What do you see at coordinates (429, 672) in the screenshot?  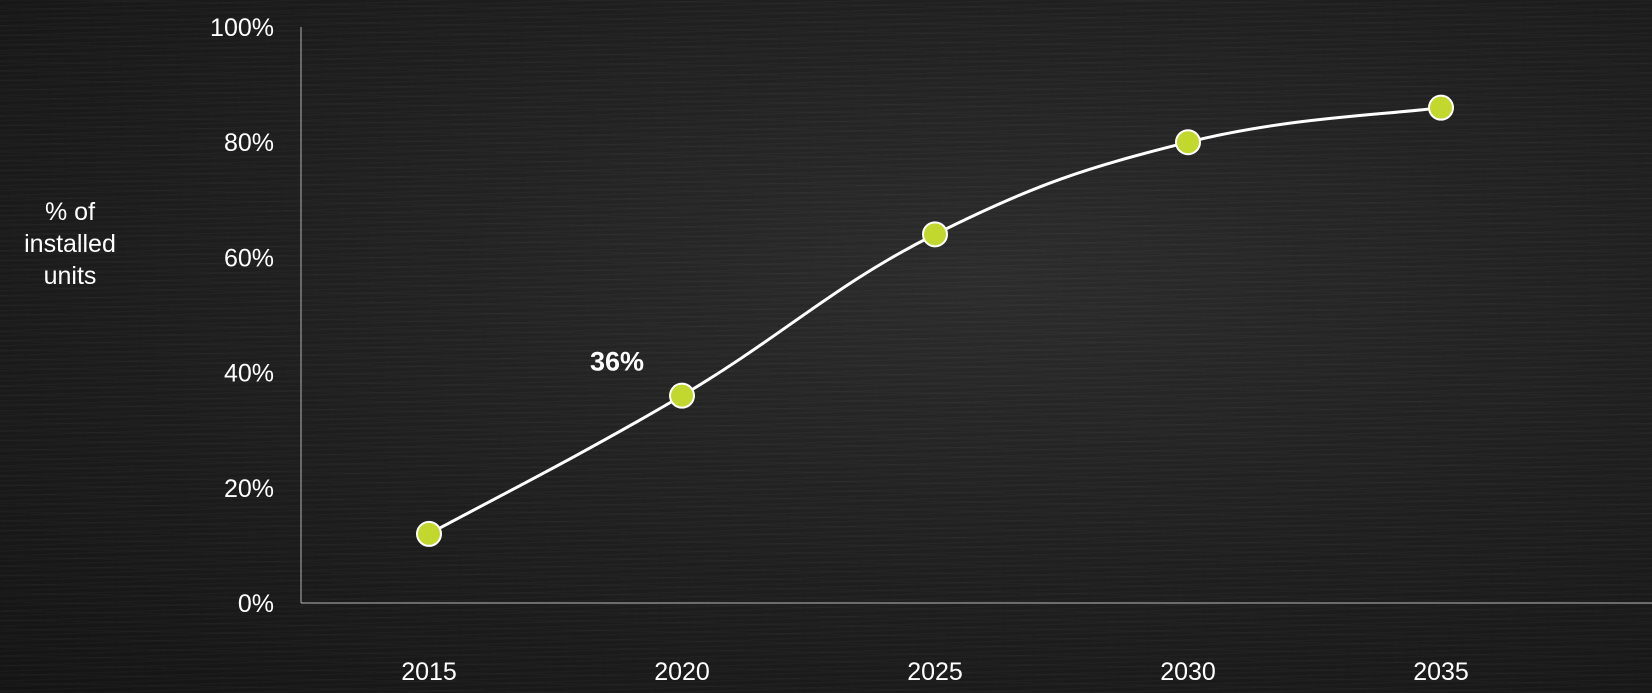 I see `x-tick-label: 2015` at bounding box center [429, 672].